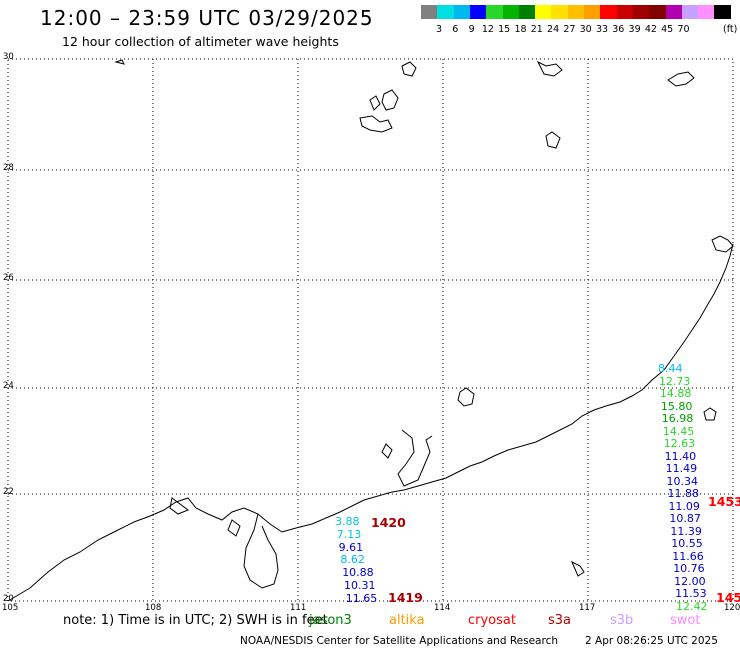 This screenshot has height=650, width=740. What do you see at coordinates (650, 29) in the screenshot?
I see `legend-level-label: 42` at bounding box center [650, 29].